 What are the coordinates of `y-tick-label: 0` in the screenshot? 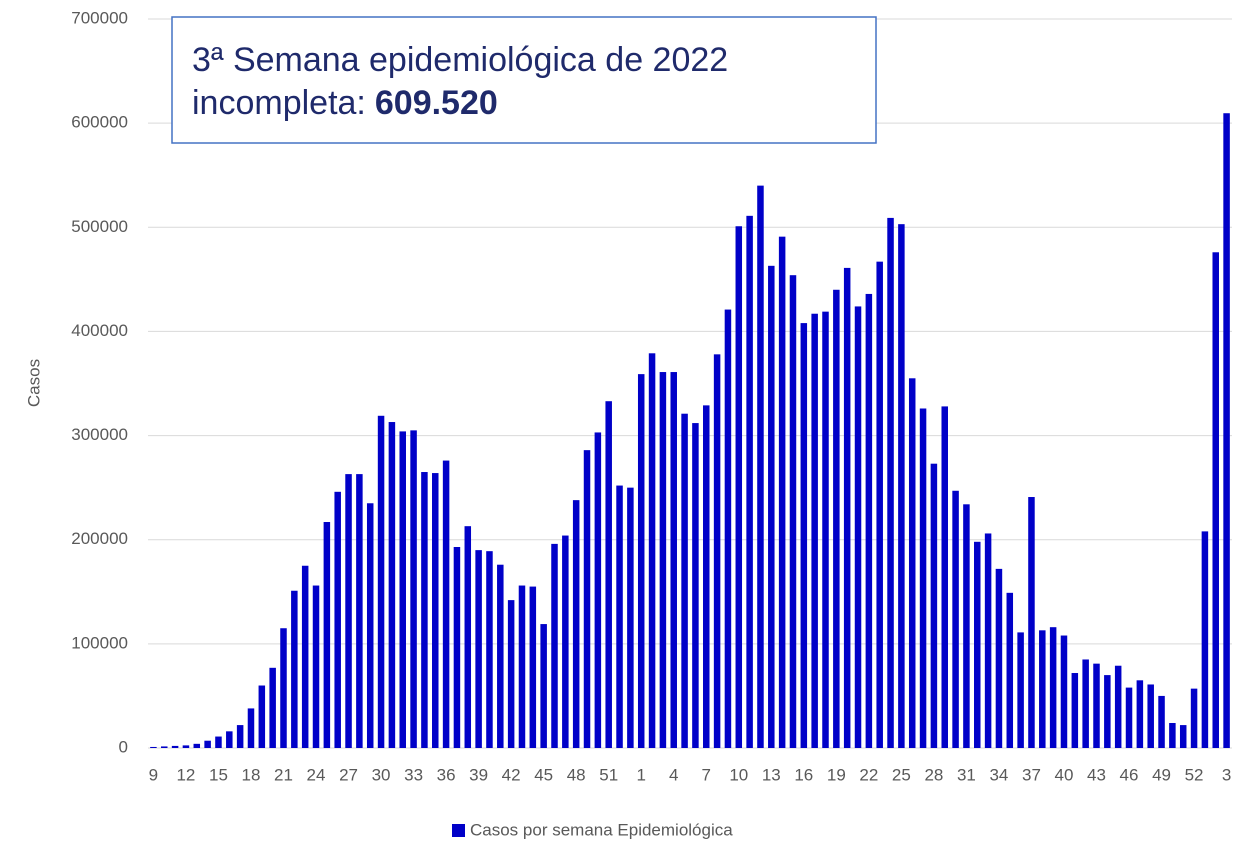 It's located at (123, 746).